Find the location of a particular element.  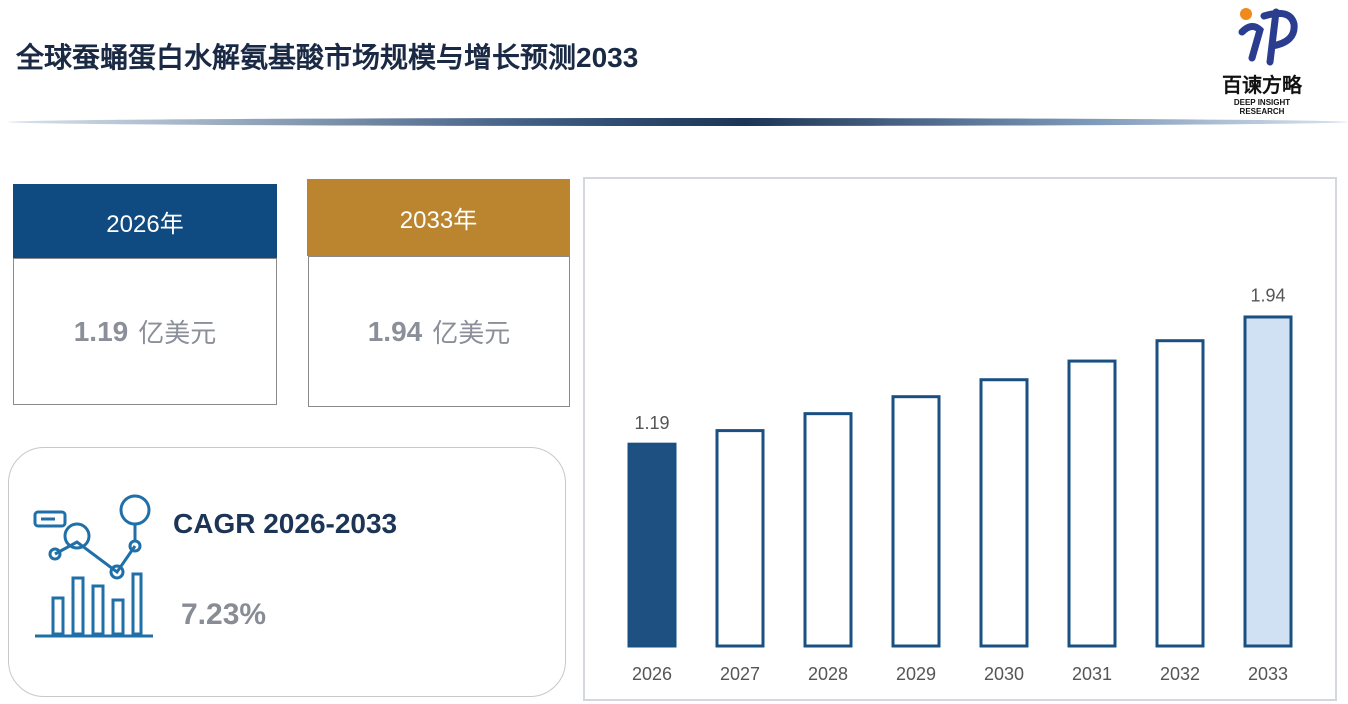

x-tick-label: 2033 is located at coordinates (1268, 674).